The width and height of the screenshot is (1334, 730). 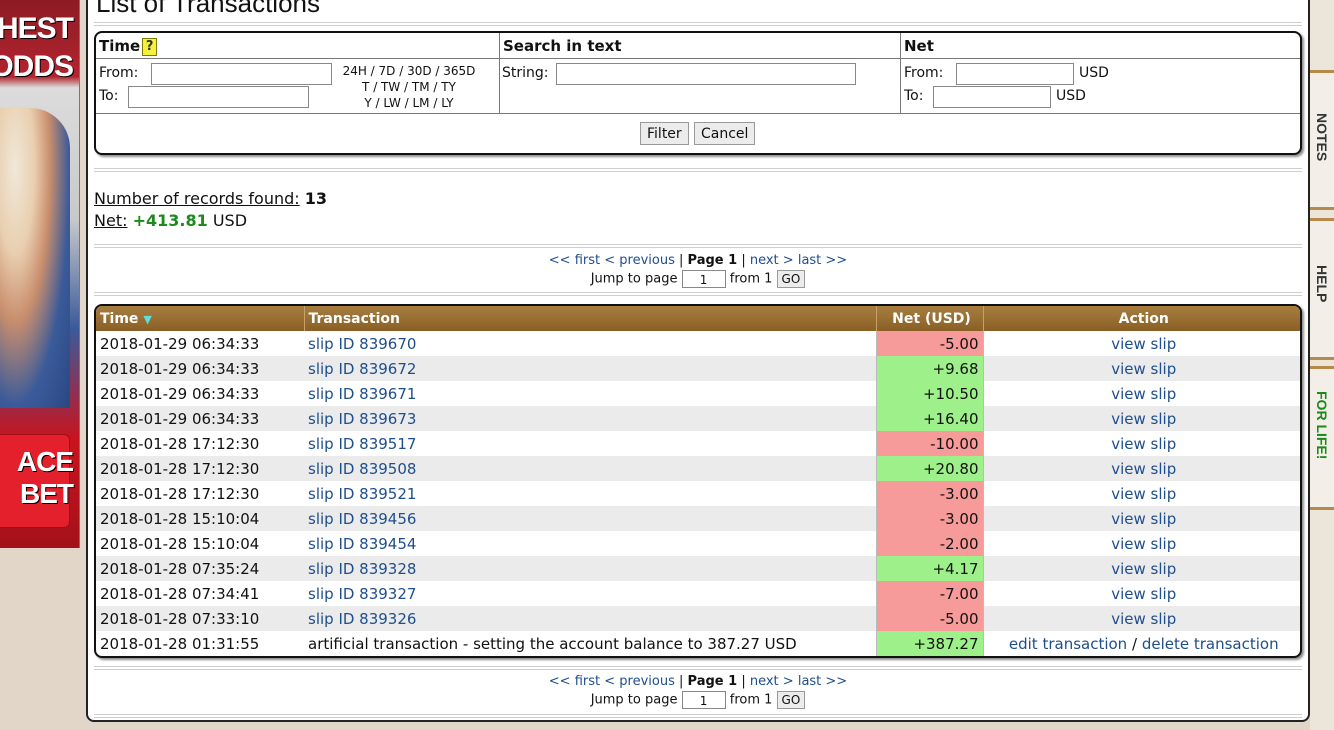 I want to click on side-tab-for-life-label: FOR LIFE!, so click(x=1322, y=425).